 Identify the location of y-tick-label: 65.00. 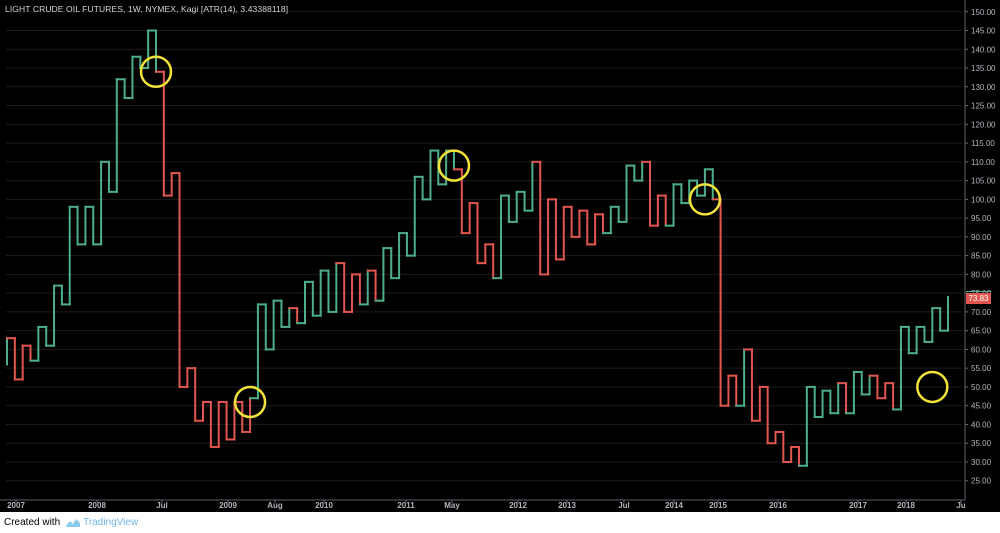
(981, 331).